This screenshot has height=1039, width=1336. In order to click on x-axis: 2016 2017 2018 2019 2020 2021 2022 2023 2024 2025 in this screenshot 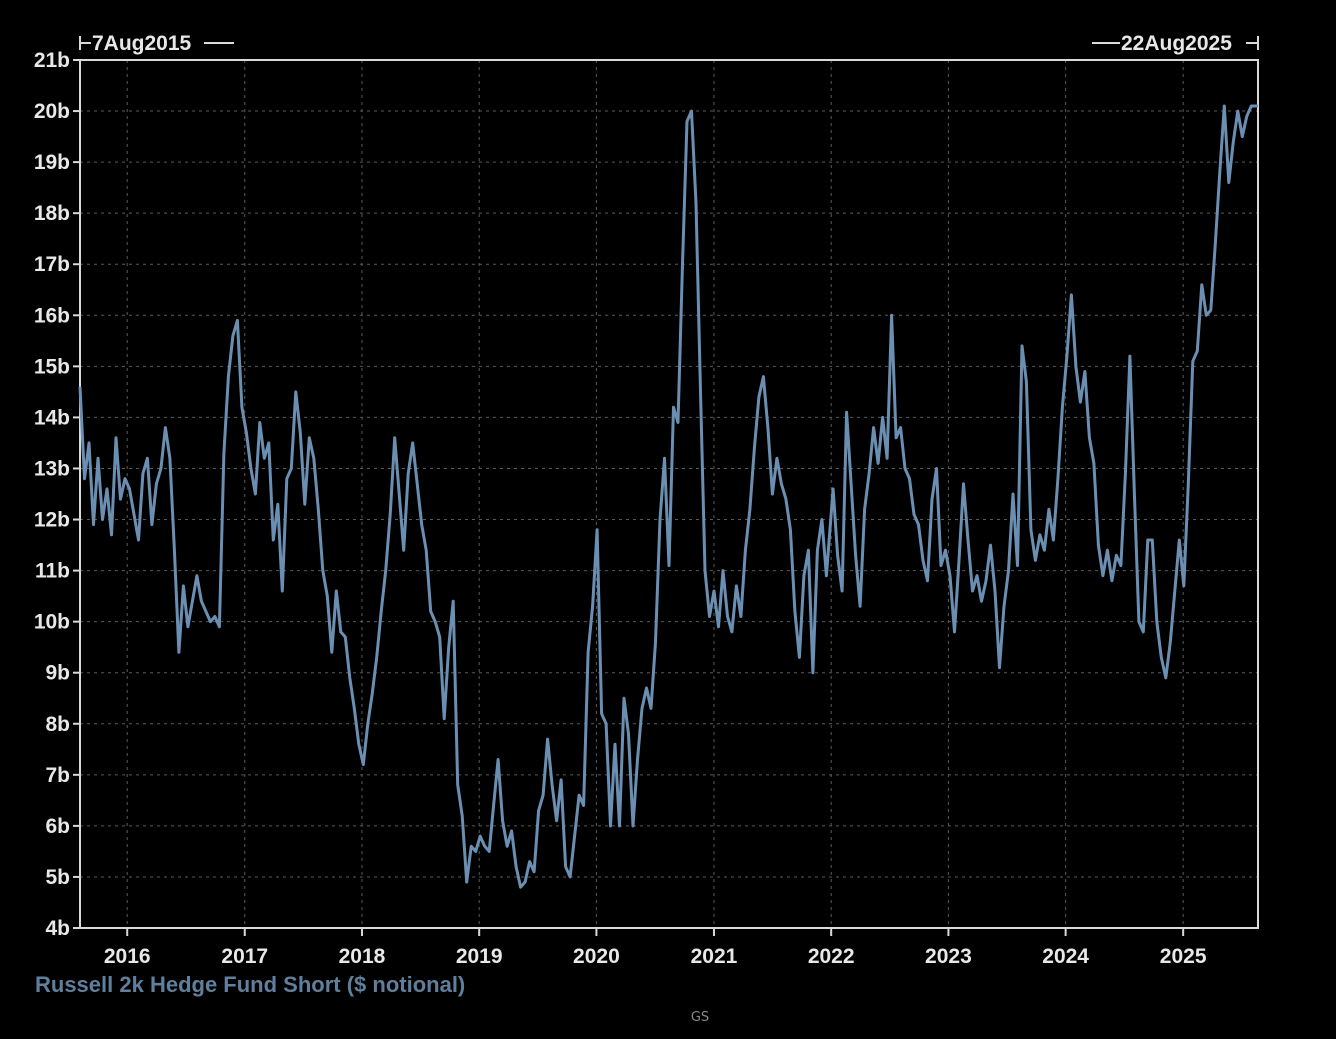, I will do `click(655, 948)`.